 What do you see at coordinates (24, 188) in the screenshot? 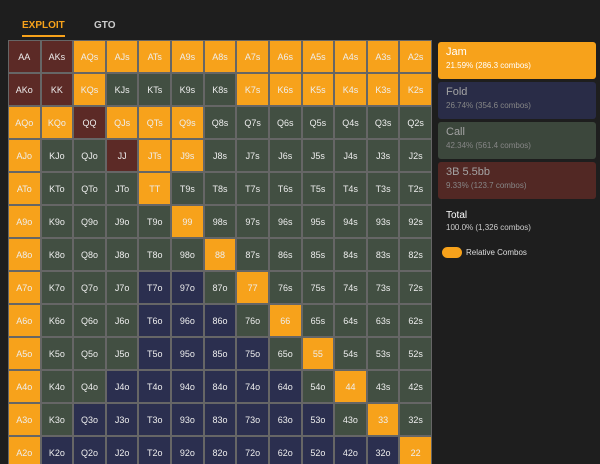
I see `hand-cell: ATo` at bounding box center [24, 188].